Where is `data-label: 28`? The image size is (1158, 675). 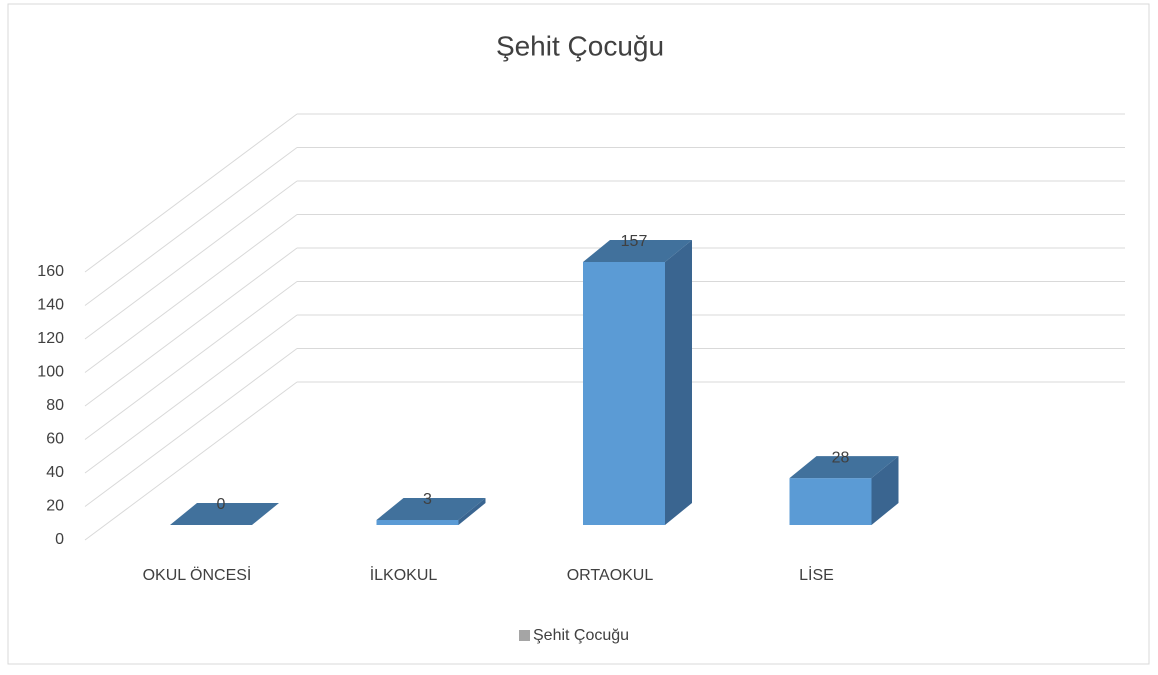 data-label: 28 is located at coordinates (841, 457).